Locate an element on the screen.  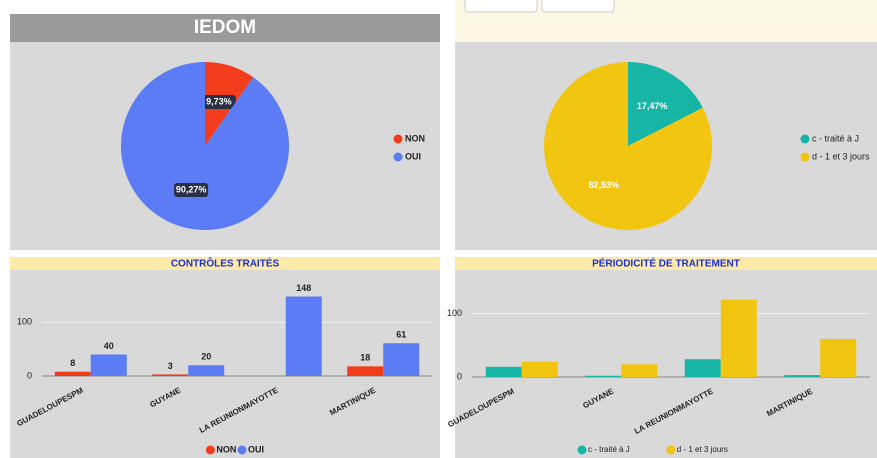
data-label: 18 is located at coordinates (365, 358).